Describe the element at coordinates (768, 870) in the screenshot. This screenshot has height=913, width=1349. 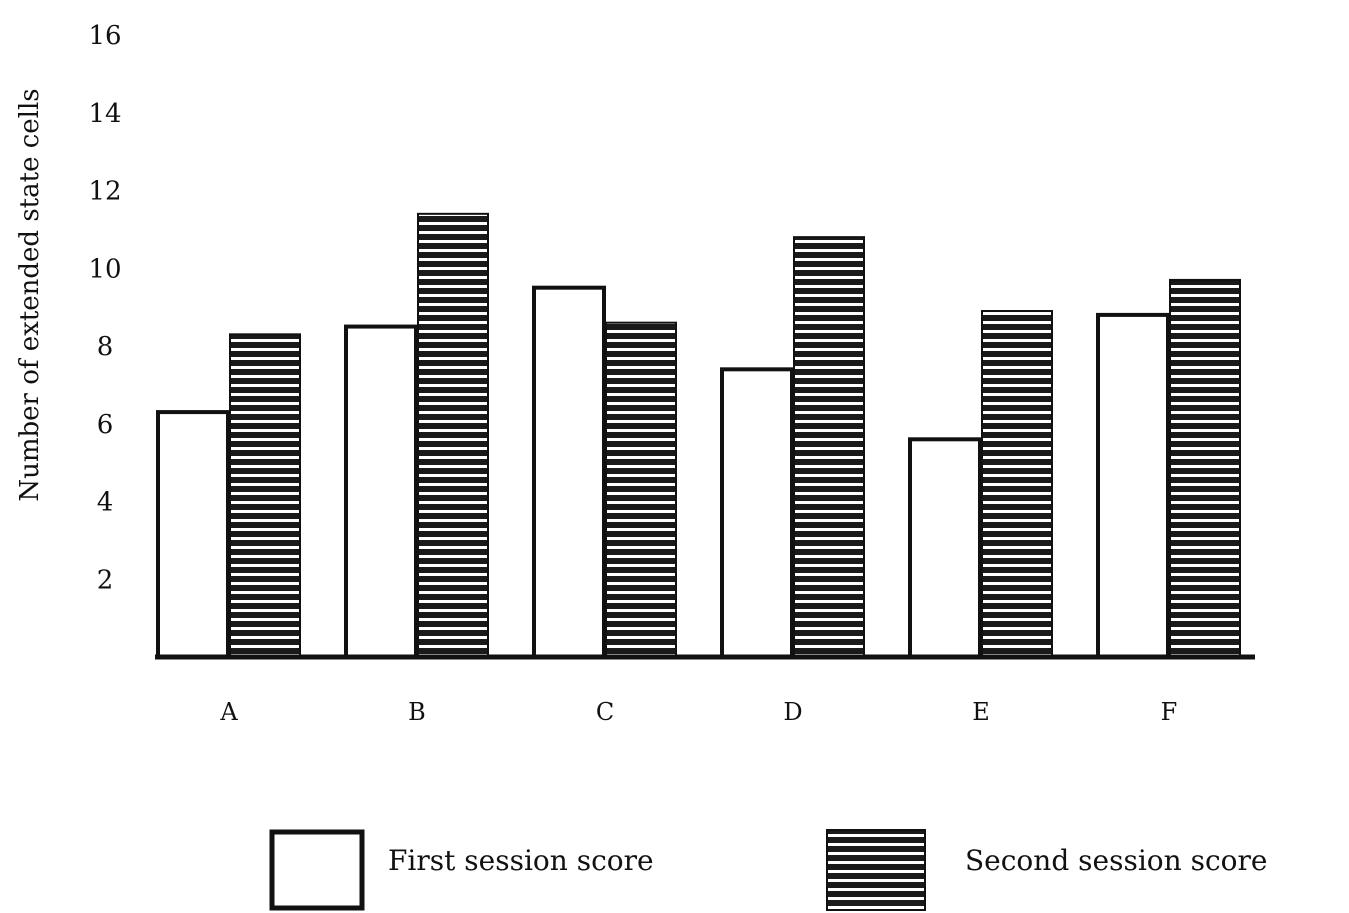
I see `legend: First session score Second session score` at that location.